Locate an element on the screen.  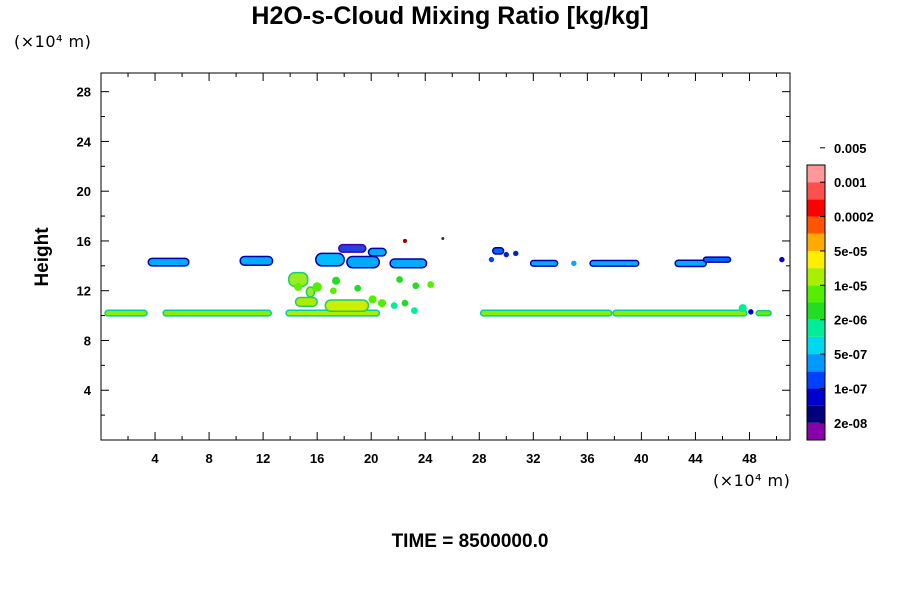
colorbar-label: 0.001 is located at coordinates (850, 182).